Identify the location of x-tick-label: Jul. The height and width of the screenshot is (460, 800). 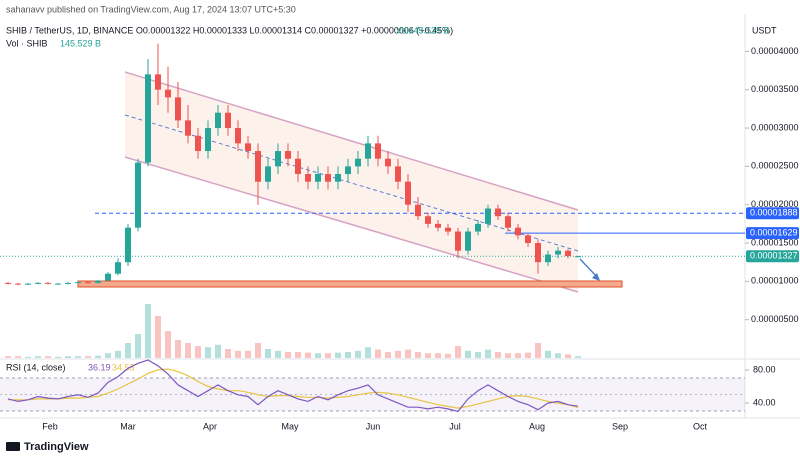
(455, 426).